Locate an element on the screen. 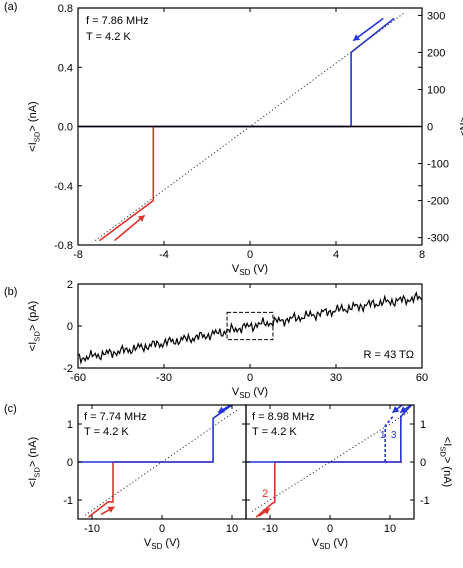 This screenshot has height=568, width=463. y2-tick-label: 300 is located at coordinates (436, 16).